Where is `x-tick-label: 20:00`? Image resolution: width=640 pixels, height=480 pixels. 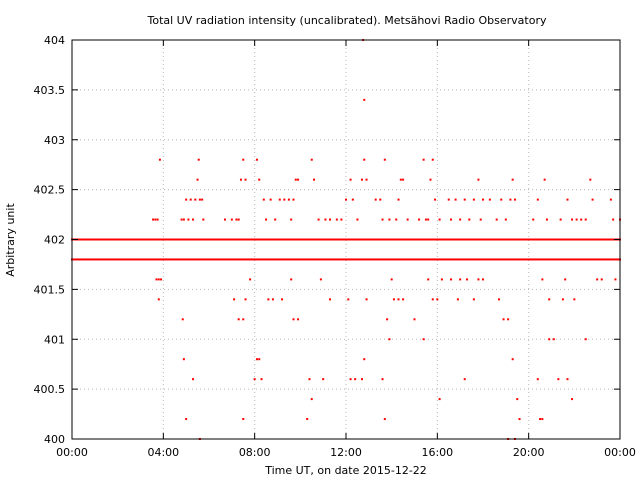 x-tick-label: 20:00 is located at coordinates (529, 452).